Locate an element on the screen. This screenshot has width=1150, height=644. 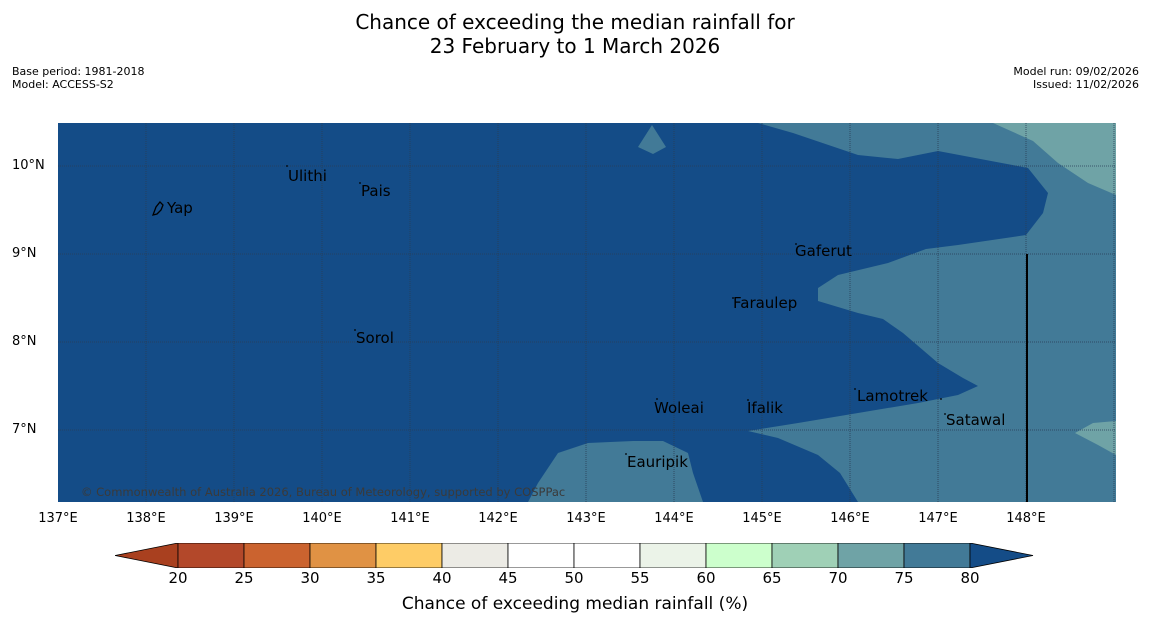
lon-label-138e: 138°E is located at coordinates (146, 518).